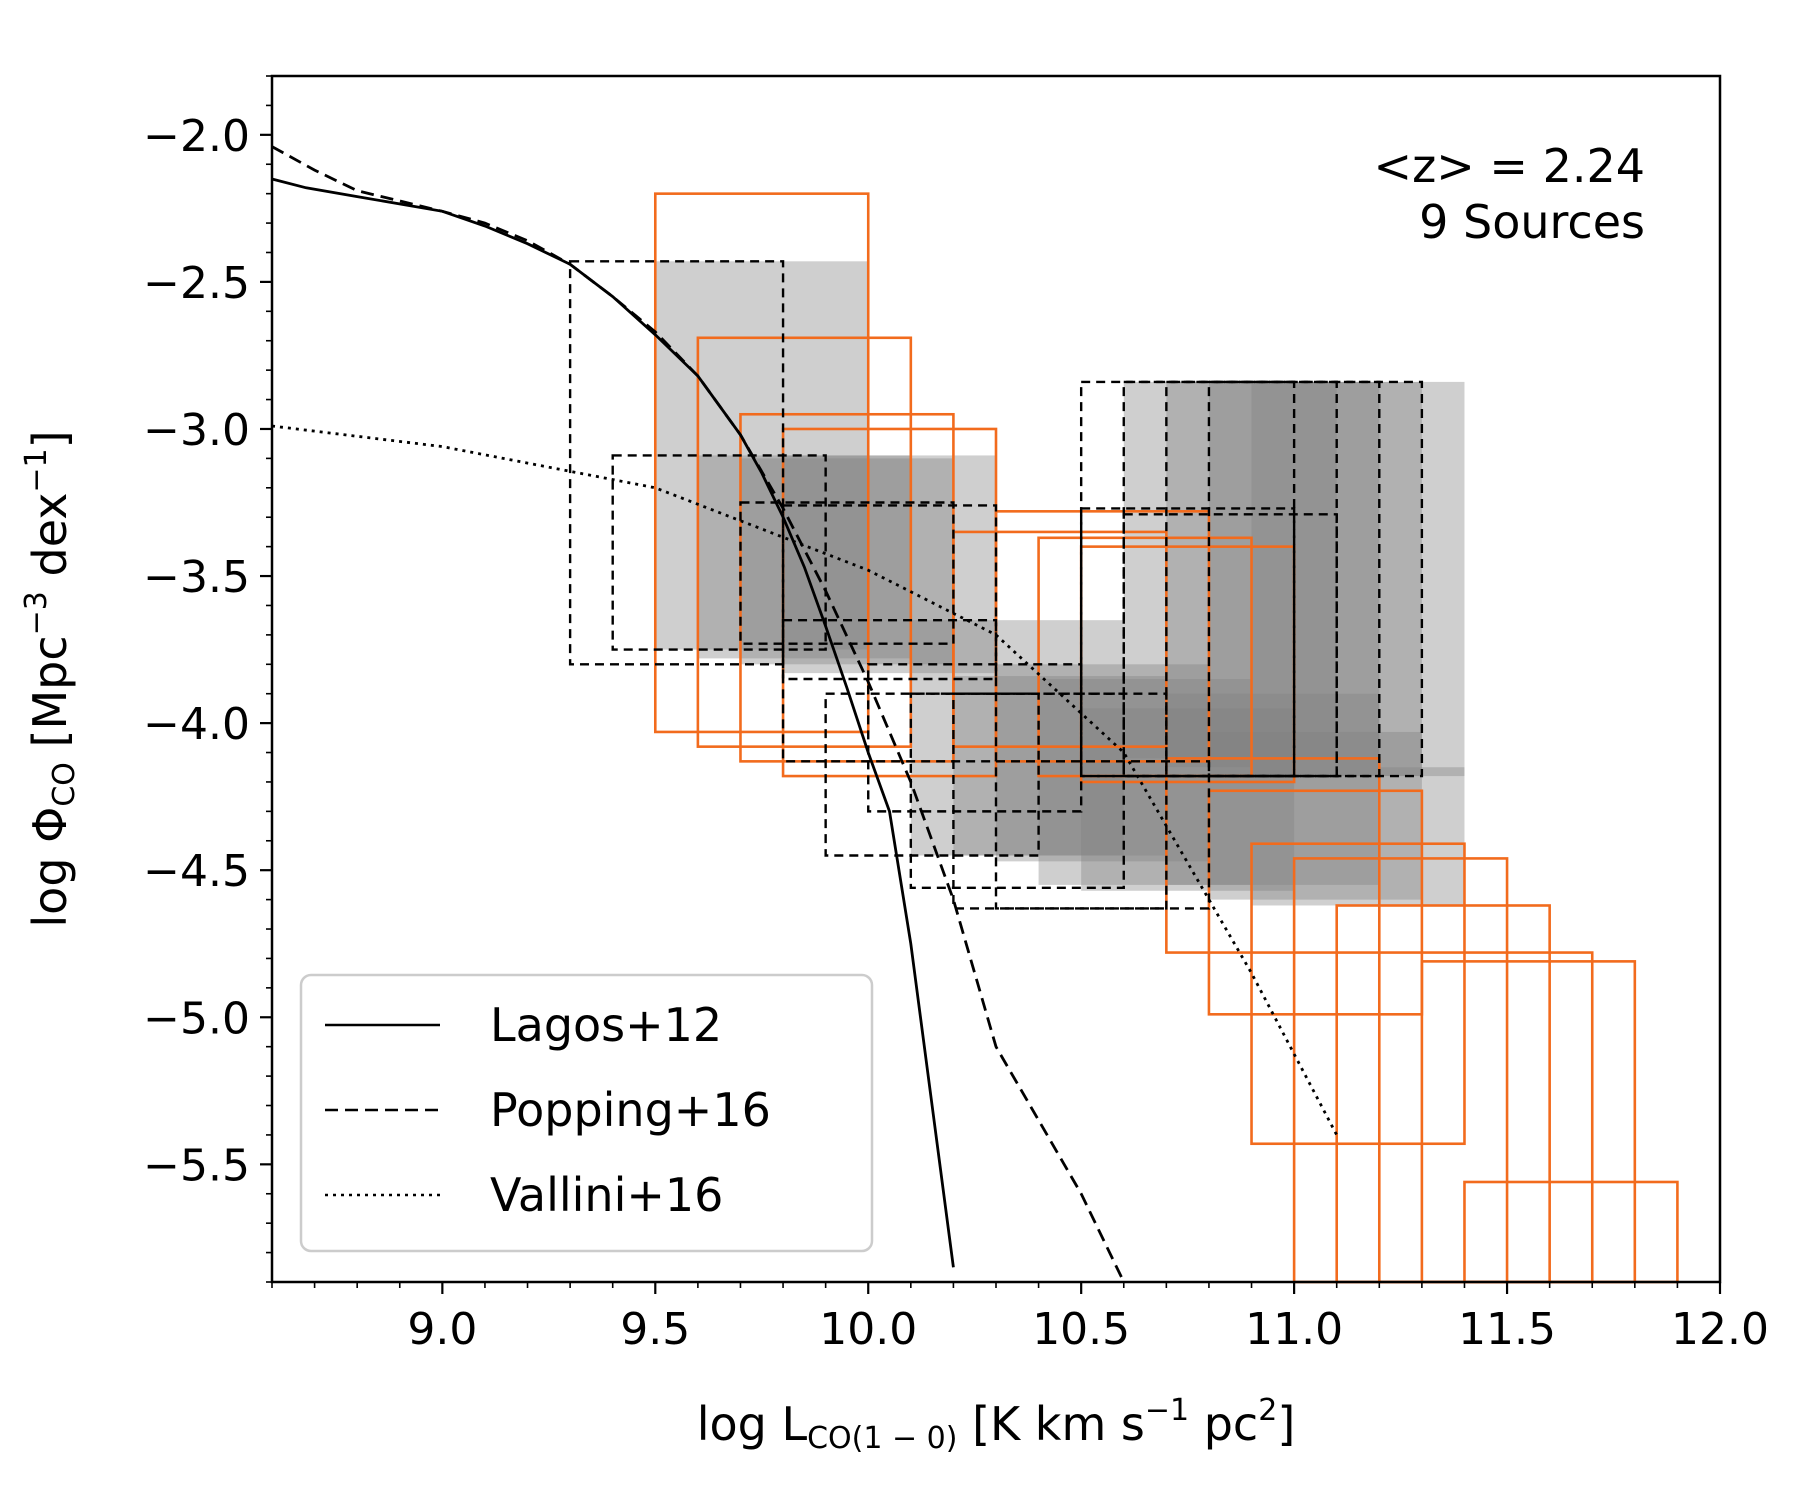 This screenshot has width=1800, height=1500. I want to click on x-axis-label: log LCO(1 − 0) [K km s−1 pc2], so click(996, 1424).